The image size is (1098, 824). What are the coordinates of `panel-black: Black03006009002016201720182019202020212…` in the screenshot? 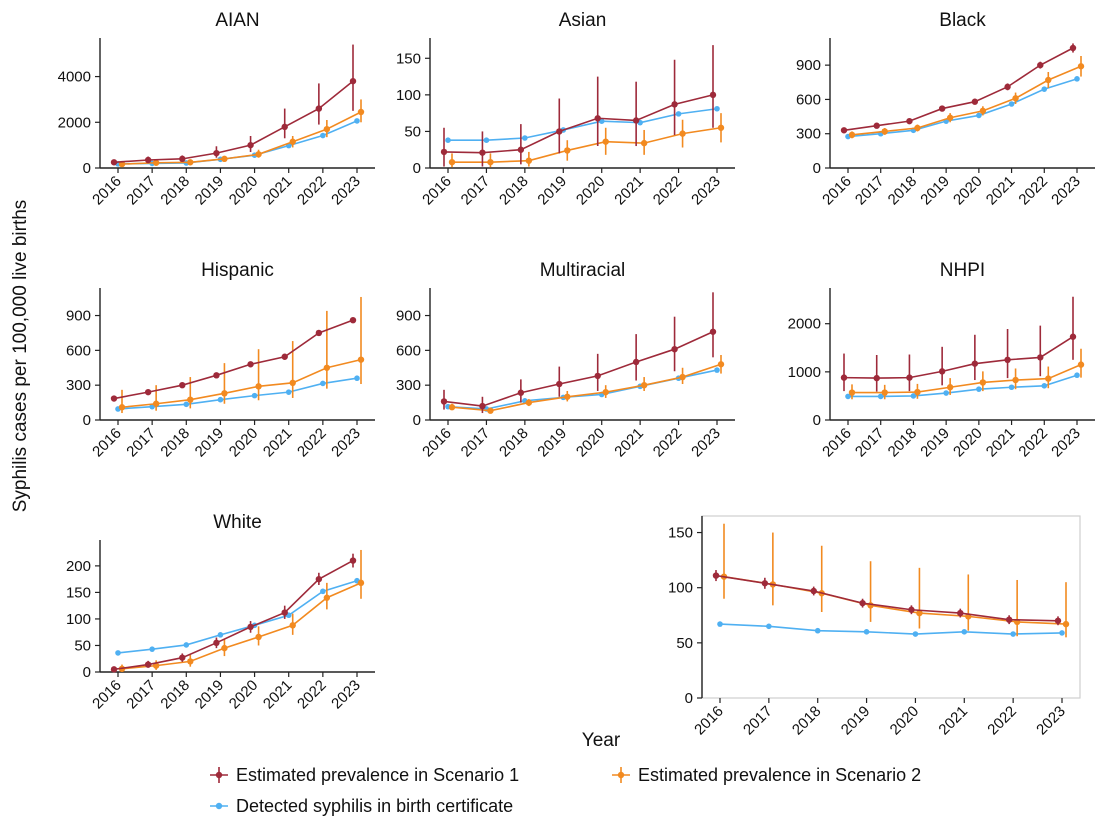 It's located at (945, 109).